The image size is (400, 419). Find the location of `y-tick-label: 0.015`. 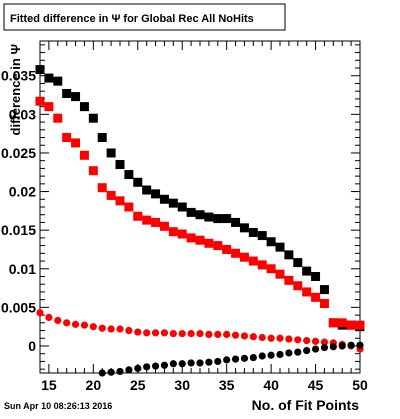

y-tick-label: 0.015 is located at coordinates (18, 230).